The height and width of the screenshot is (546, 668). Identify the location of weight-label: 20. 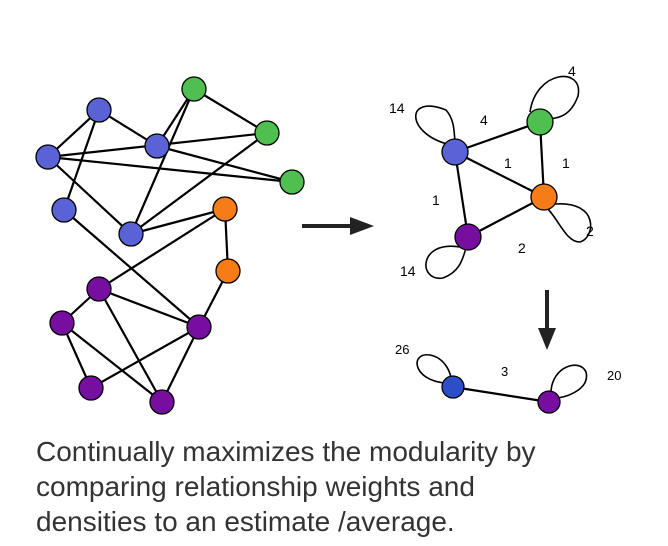
(614, 375).